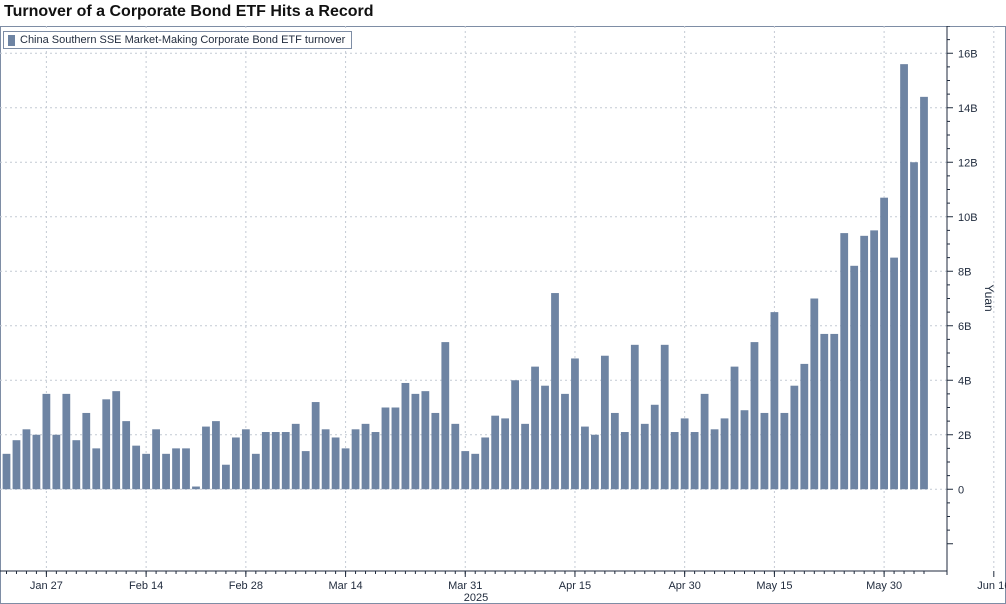  Describe the element at coordinates (884, 586) in the screenshot. I see `x-tick-label: May 30` at that location.